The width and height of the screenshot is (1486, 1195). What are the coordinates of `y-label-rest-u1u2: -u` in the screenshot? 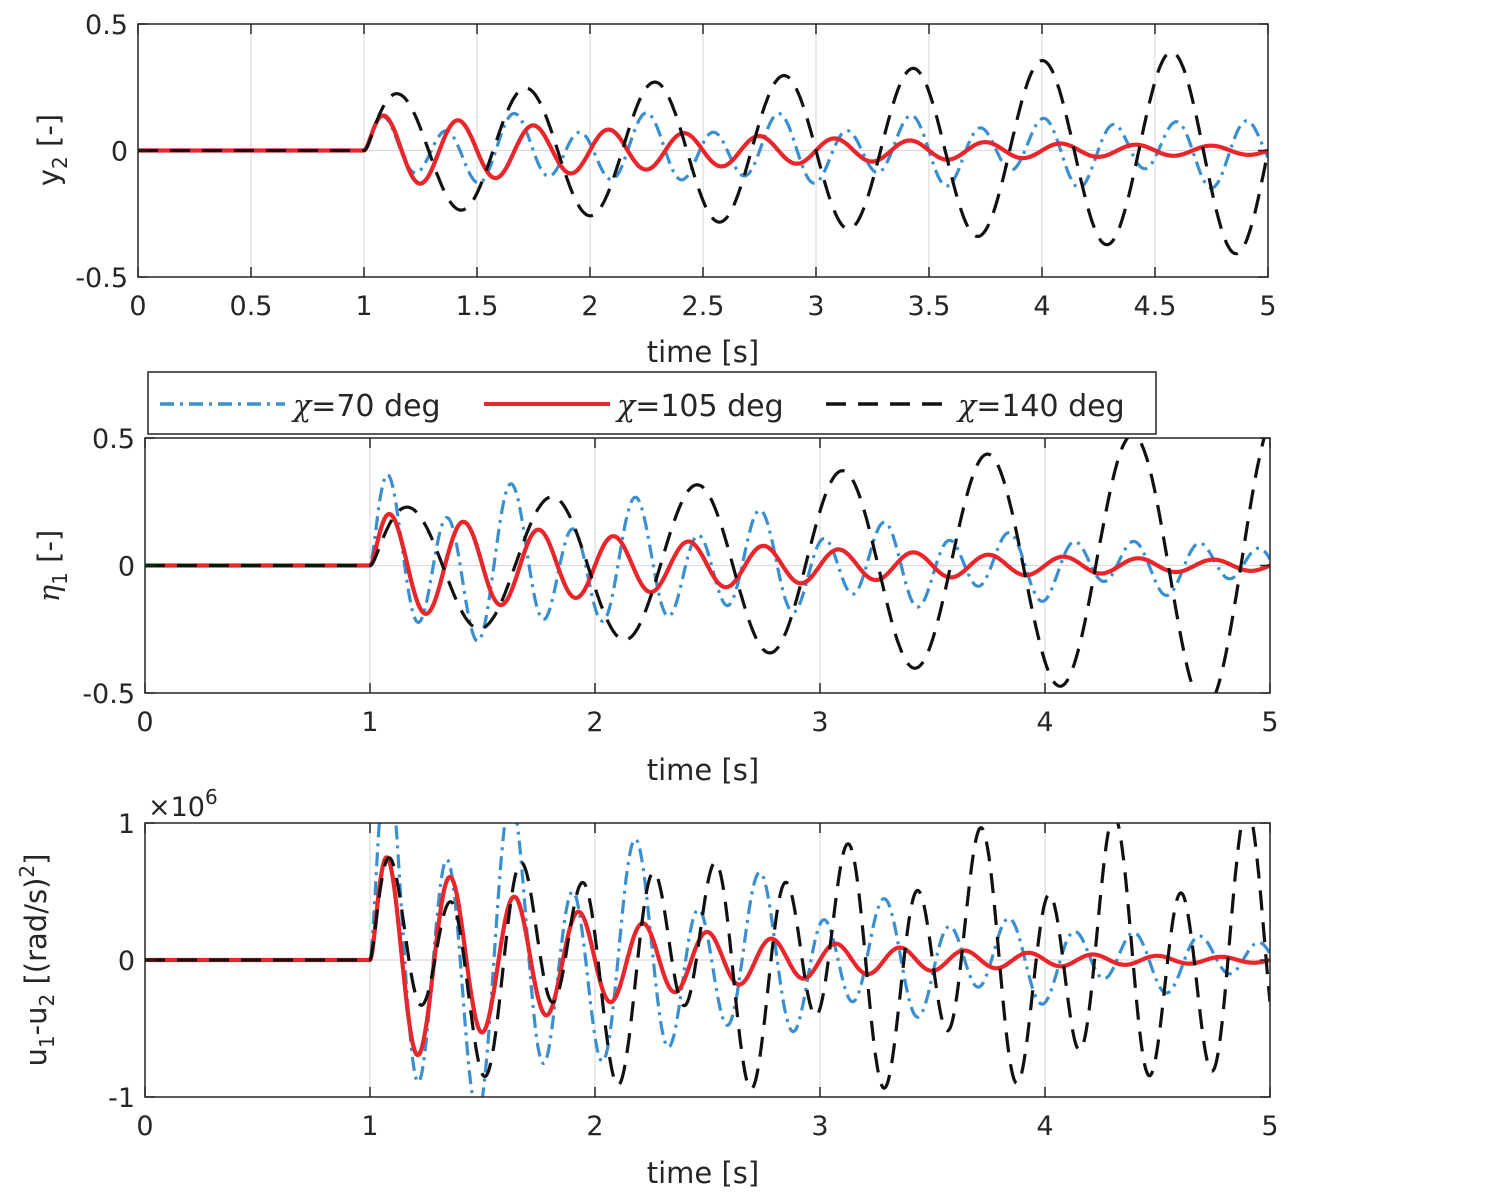 It's located at (36, 1020).